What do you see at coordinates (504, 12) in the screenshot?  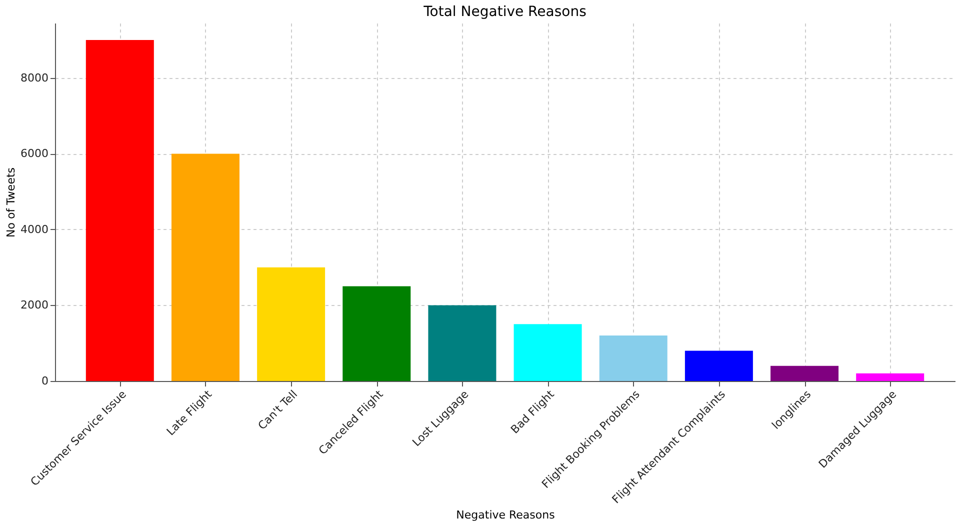 I see `chart-title: Total Negative Reasons` at bounding box center [504, 12].